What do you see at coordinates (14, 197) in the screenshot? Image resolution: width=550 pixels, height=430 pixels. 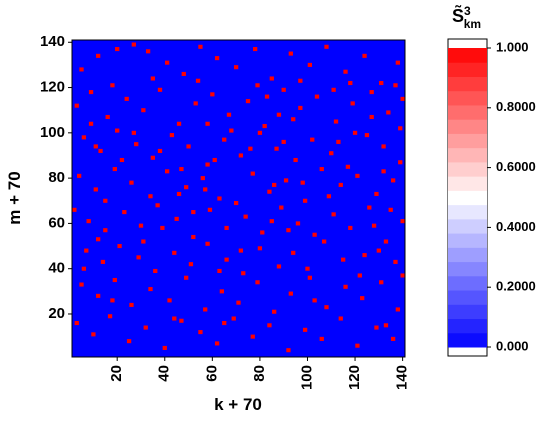 I see `y-axis-label: m + 70` at bounding box center [14, 197].